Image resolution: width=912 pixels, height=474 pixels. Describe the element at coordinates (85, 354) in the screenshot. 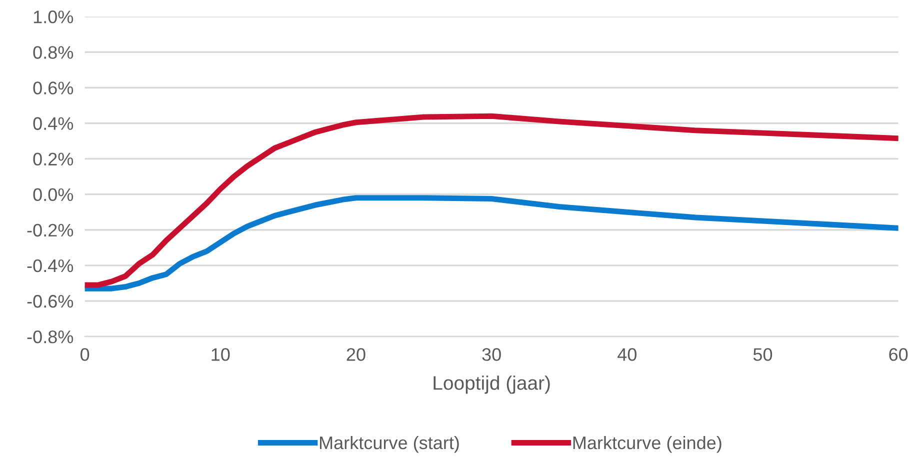

I see `x-tick-label: 0` at that location.